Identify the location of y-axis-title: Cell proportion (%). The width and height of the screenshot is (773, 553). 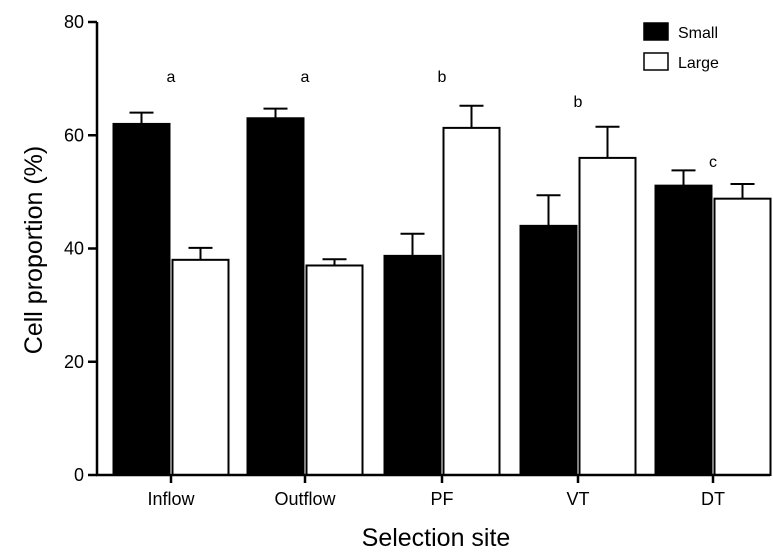
(34, 250).